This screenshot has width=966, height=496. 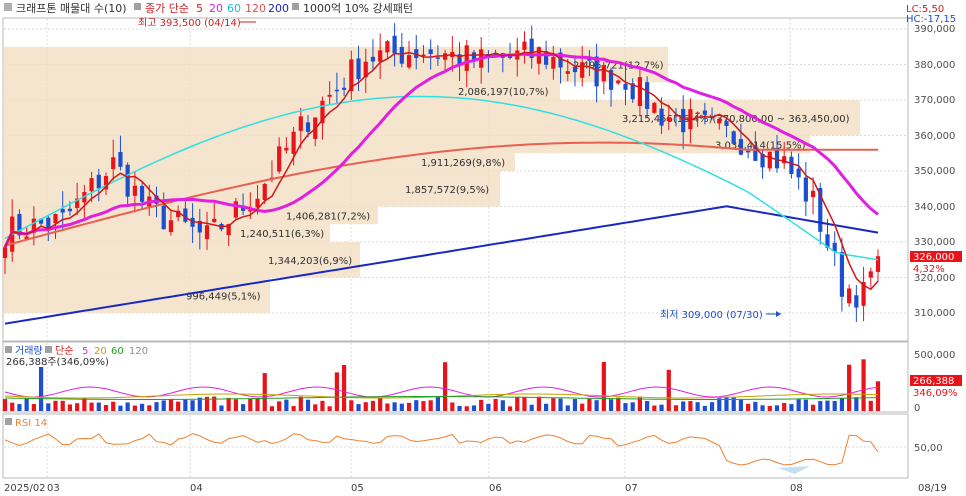 What do you see at coordinates (917, 408) in the screenshot?
I see `volume-tick: 0` at bounding box center [917, 408].